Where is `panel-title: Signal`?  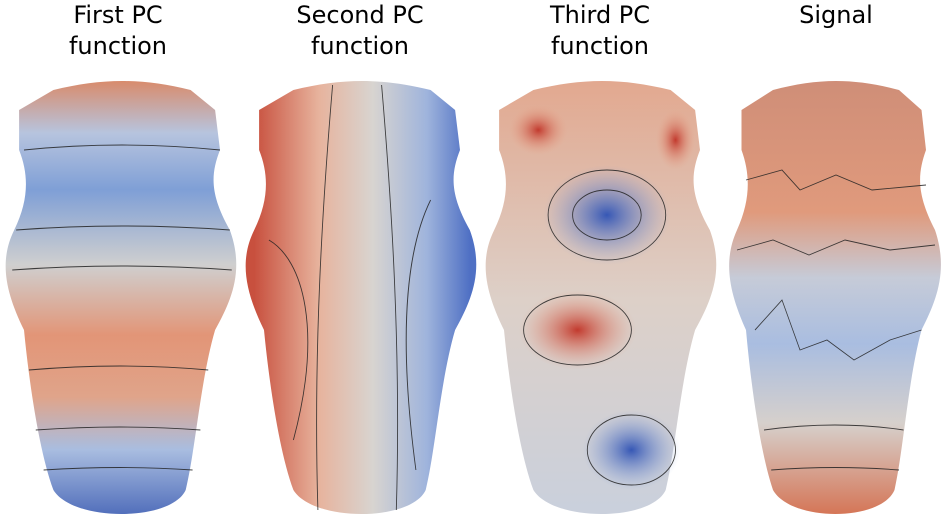
panel-title: Signal is located at coordinates (836, 15).